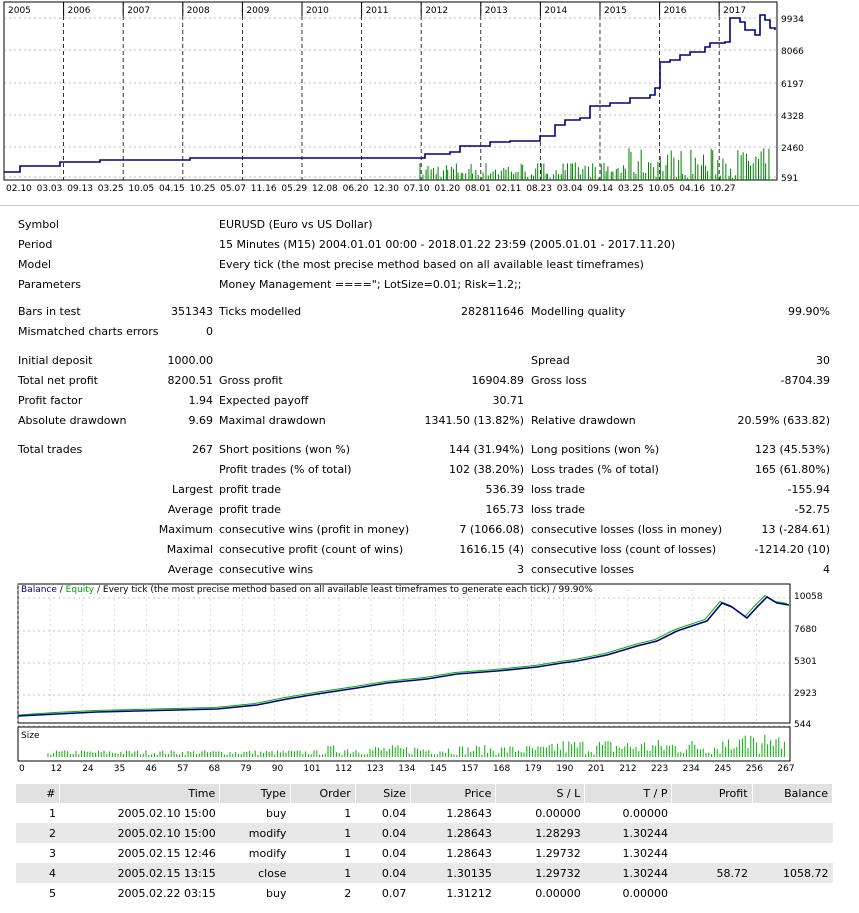  Describe the element at coordinates (151, 769) in the screenshot. I see `x-tick-label: 46` at that location.